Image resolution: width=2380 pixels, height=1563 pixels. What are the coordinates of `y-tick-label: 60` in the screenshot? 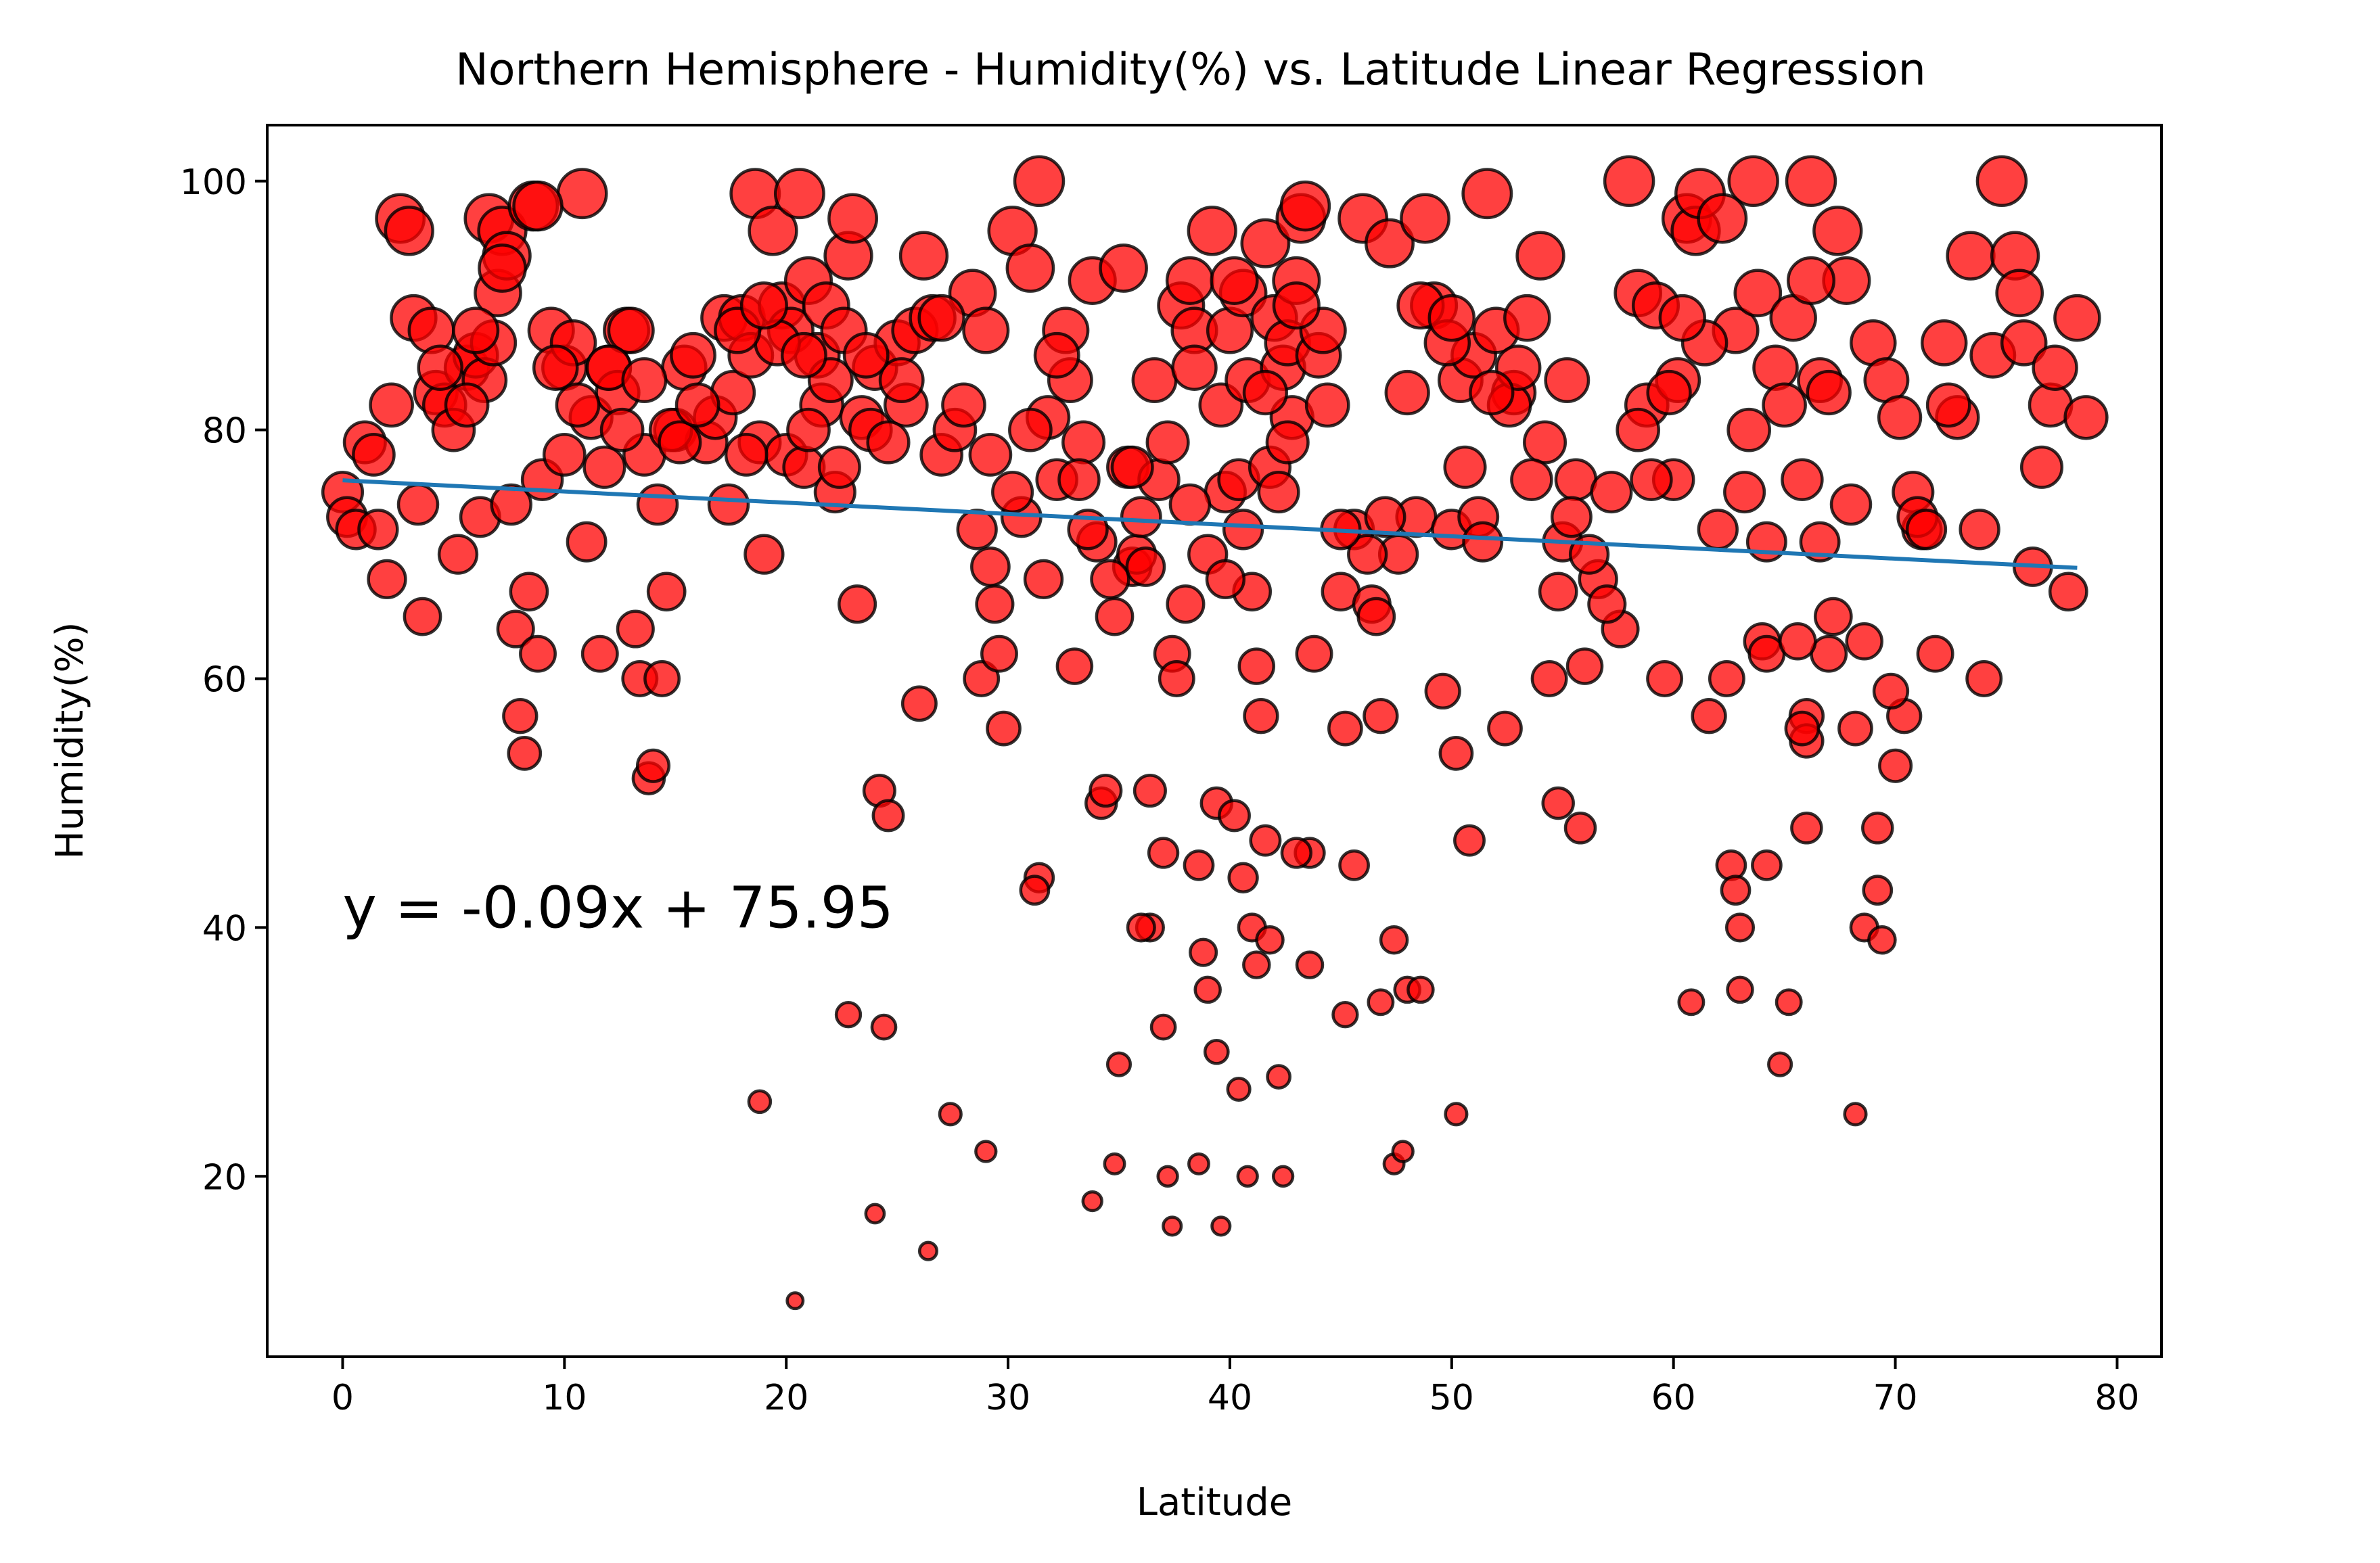 It's located at (224, 680).